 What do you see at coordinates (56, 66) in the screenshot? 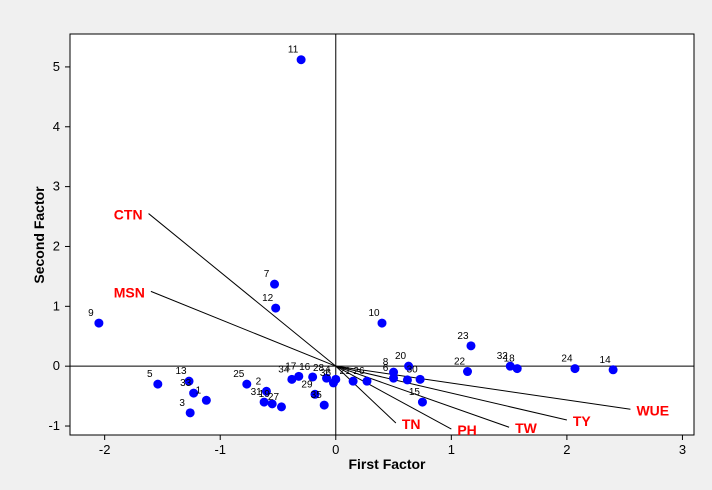
I see `y-tick-label: 5` at bounding box center [56, 66].